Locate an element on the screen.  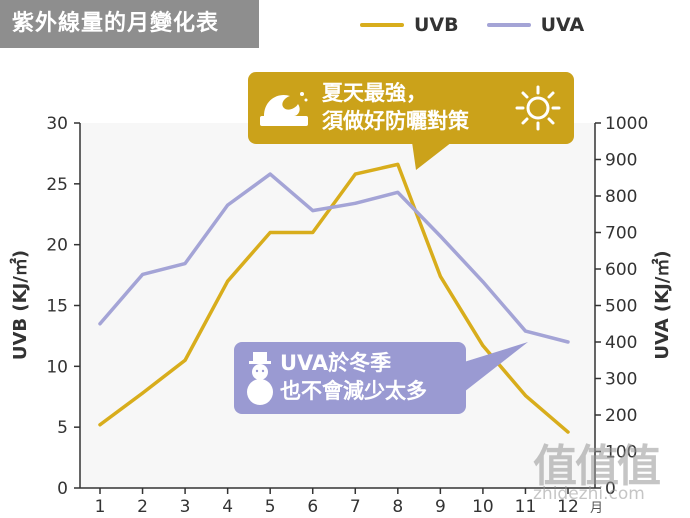
legend-item-uva: UVA is located at coordinates (535, 25).